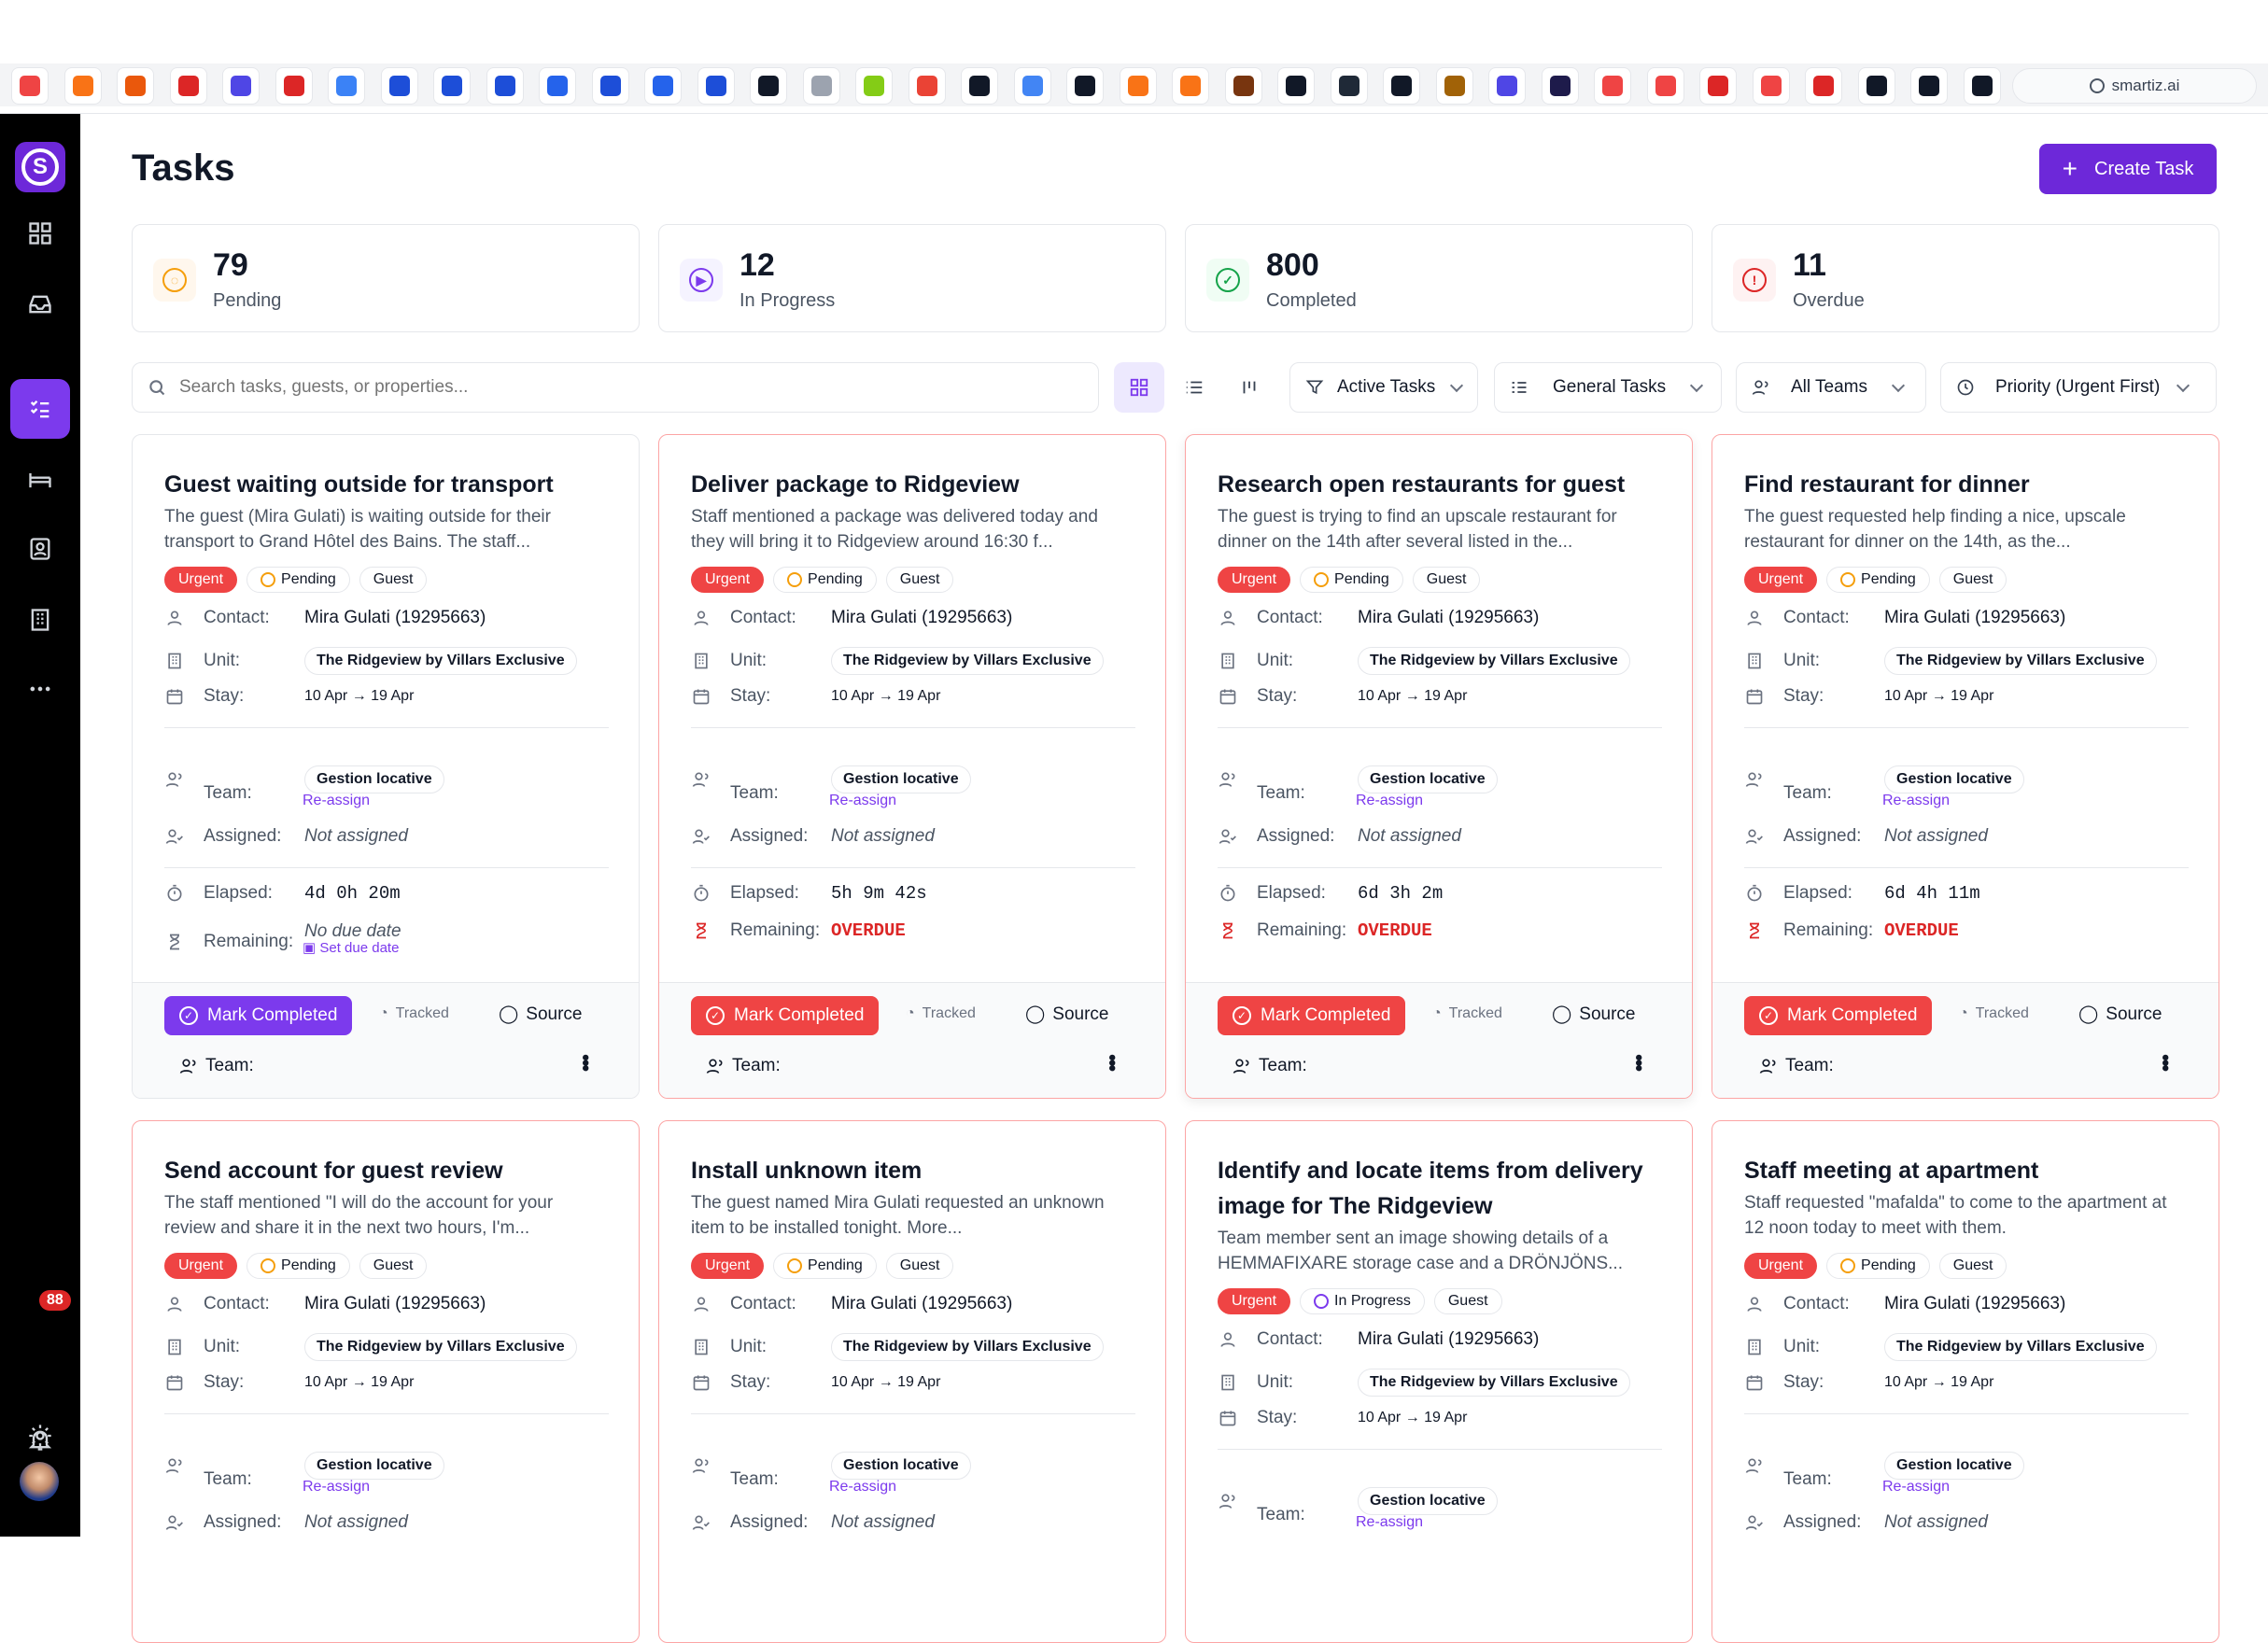  Describe the element at coordinates (1966, 278) in the screenshot. I see `stat-card-overdue: ! 11 Overdue` at that location.